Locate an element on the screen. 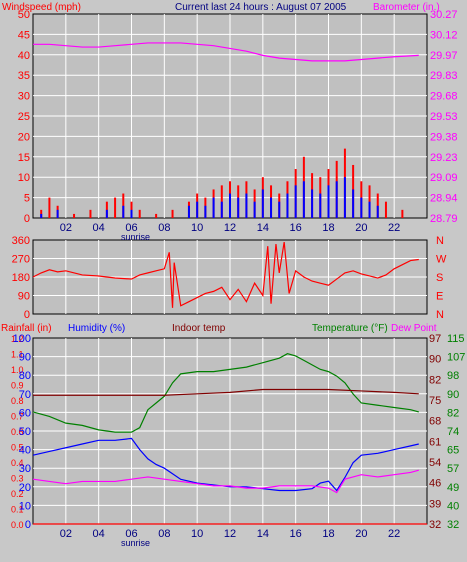 The height and width of the screenshot is (562, 467). humidity-line is located at coordinates (225, 464).